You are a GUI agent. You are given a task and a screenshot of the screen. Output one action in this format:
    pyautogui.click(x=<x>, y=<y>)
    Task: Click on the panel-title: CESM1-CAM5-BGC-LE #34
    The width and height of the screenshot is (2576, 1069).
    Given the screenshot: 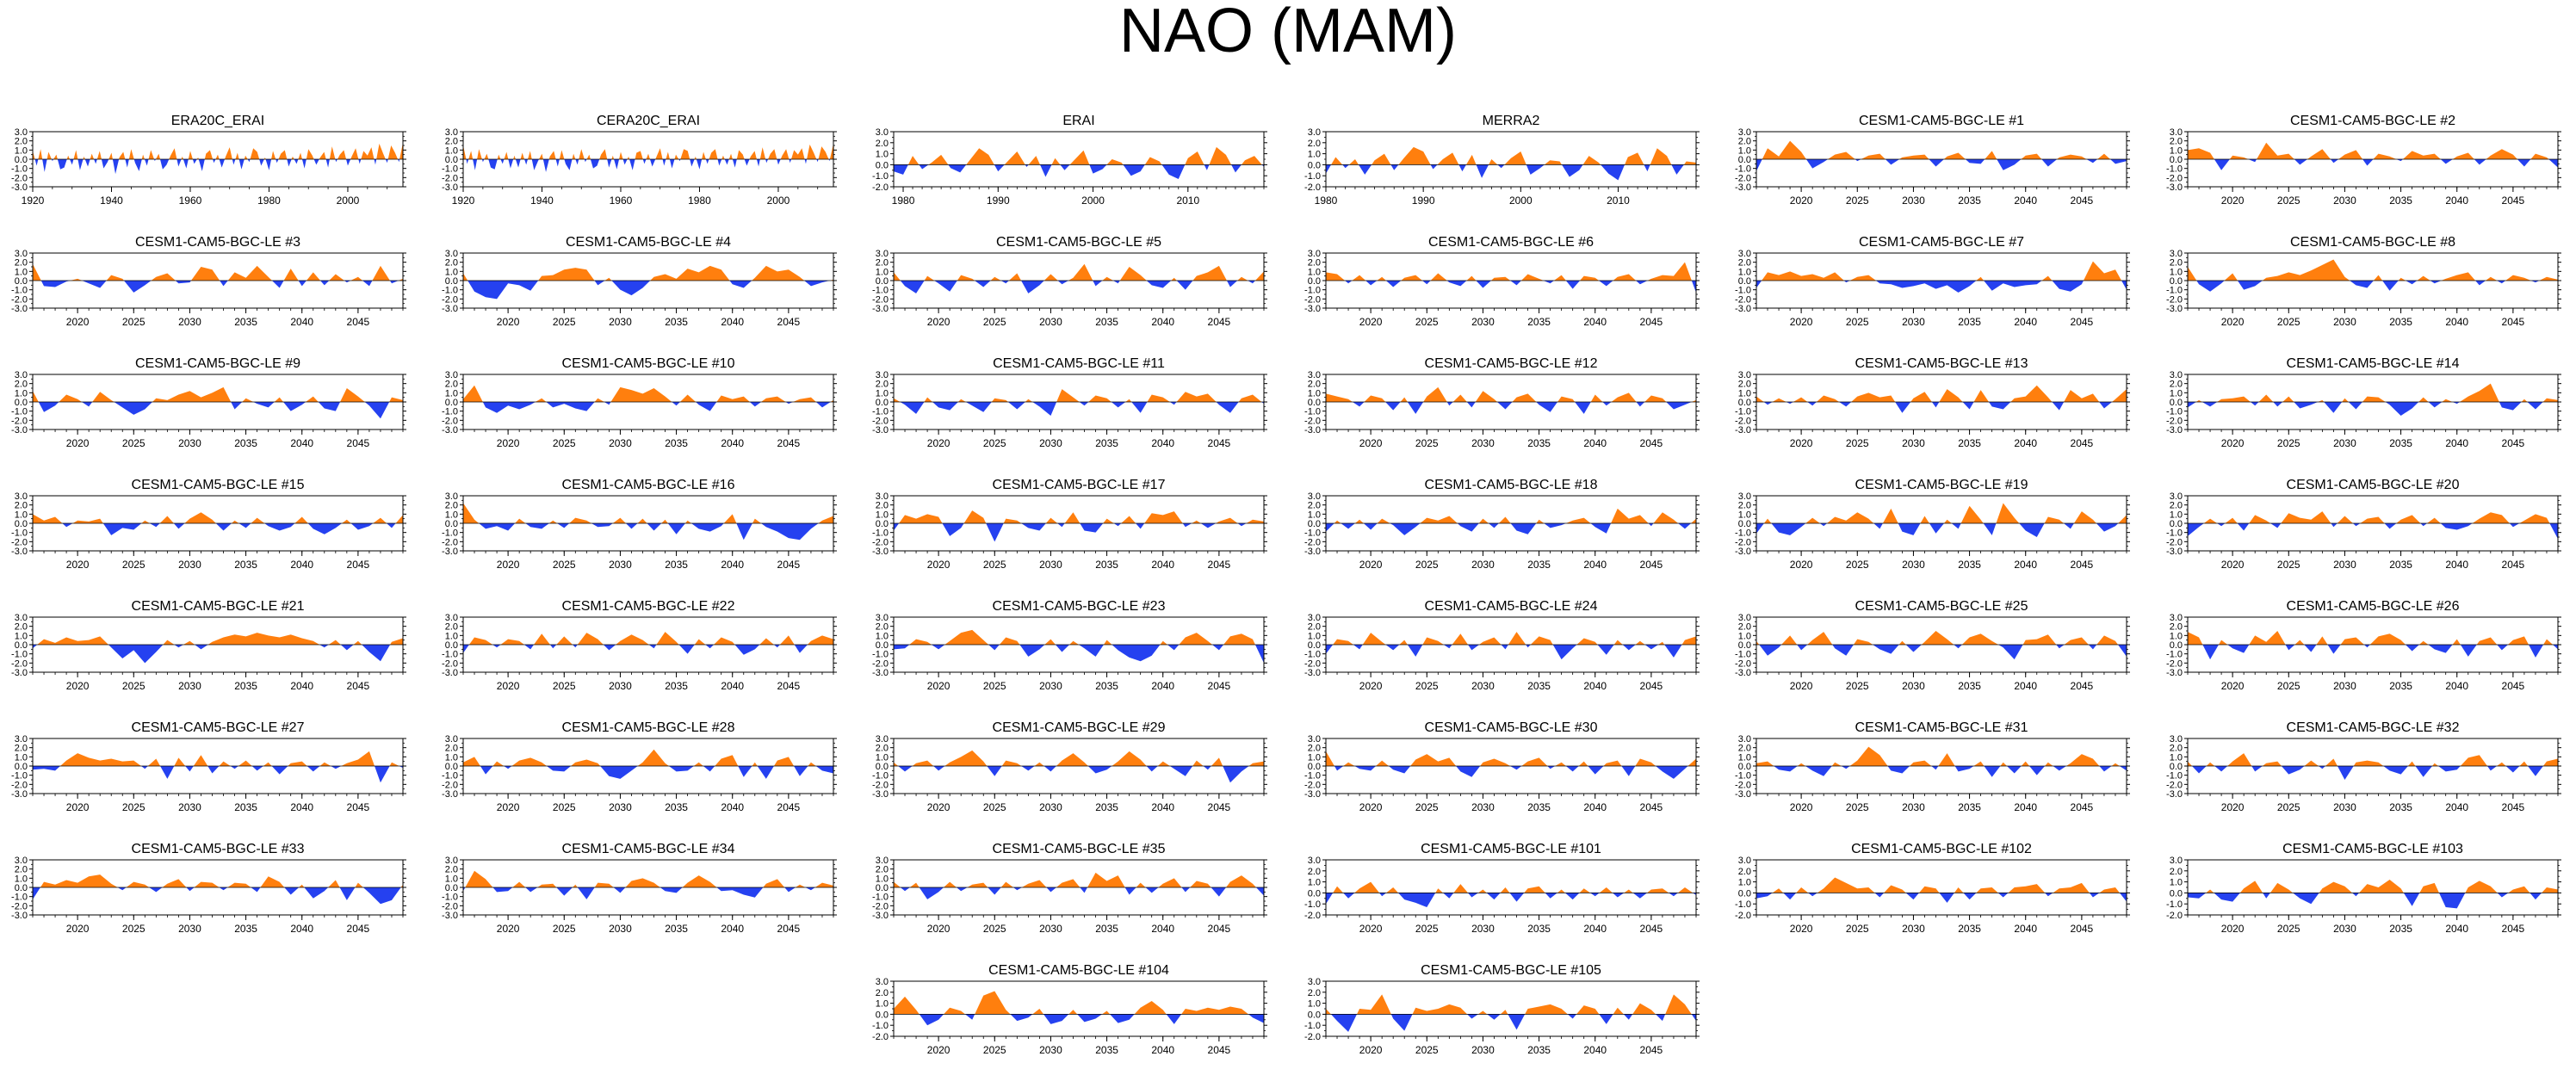 What is the action you would take?
    pyautogui.click(x=649, y=849)
    